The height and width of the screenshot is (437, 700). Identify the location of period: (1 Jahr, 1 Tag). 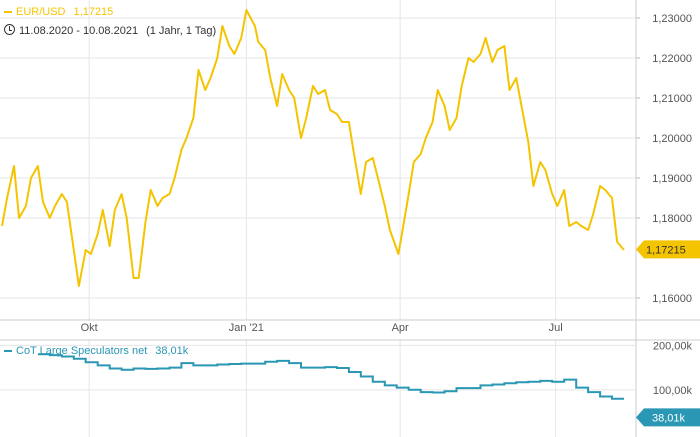
(181, 31).